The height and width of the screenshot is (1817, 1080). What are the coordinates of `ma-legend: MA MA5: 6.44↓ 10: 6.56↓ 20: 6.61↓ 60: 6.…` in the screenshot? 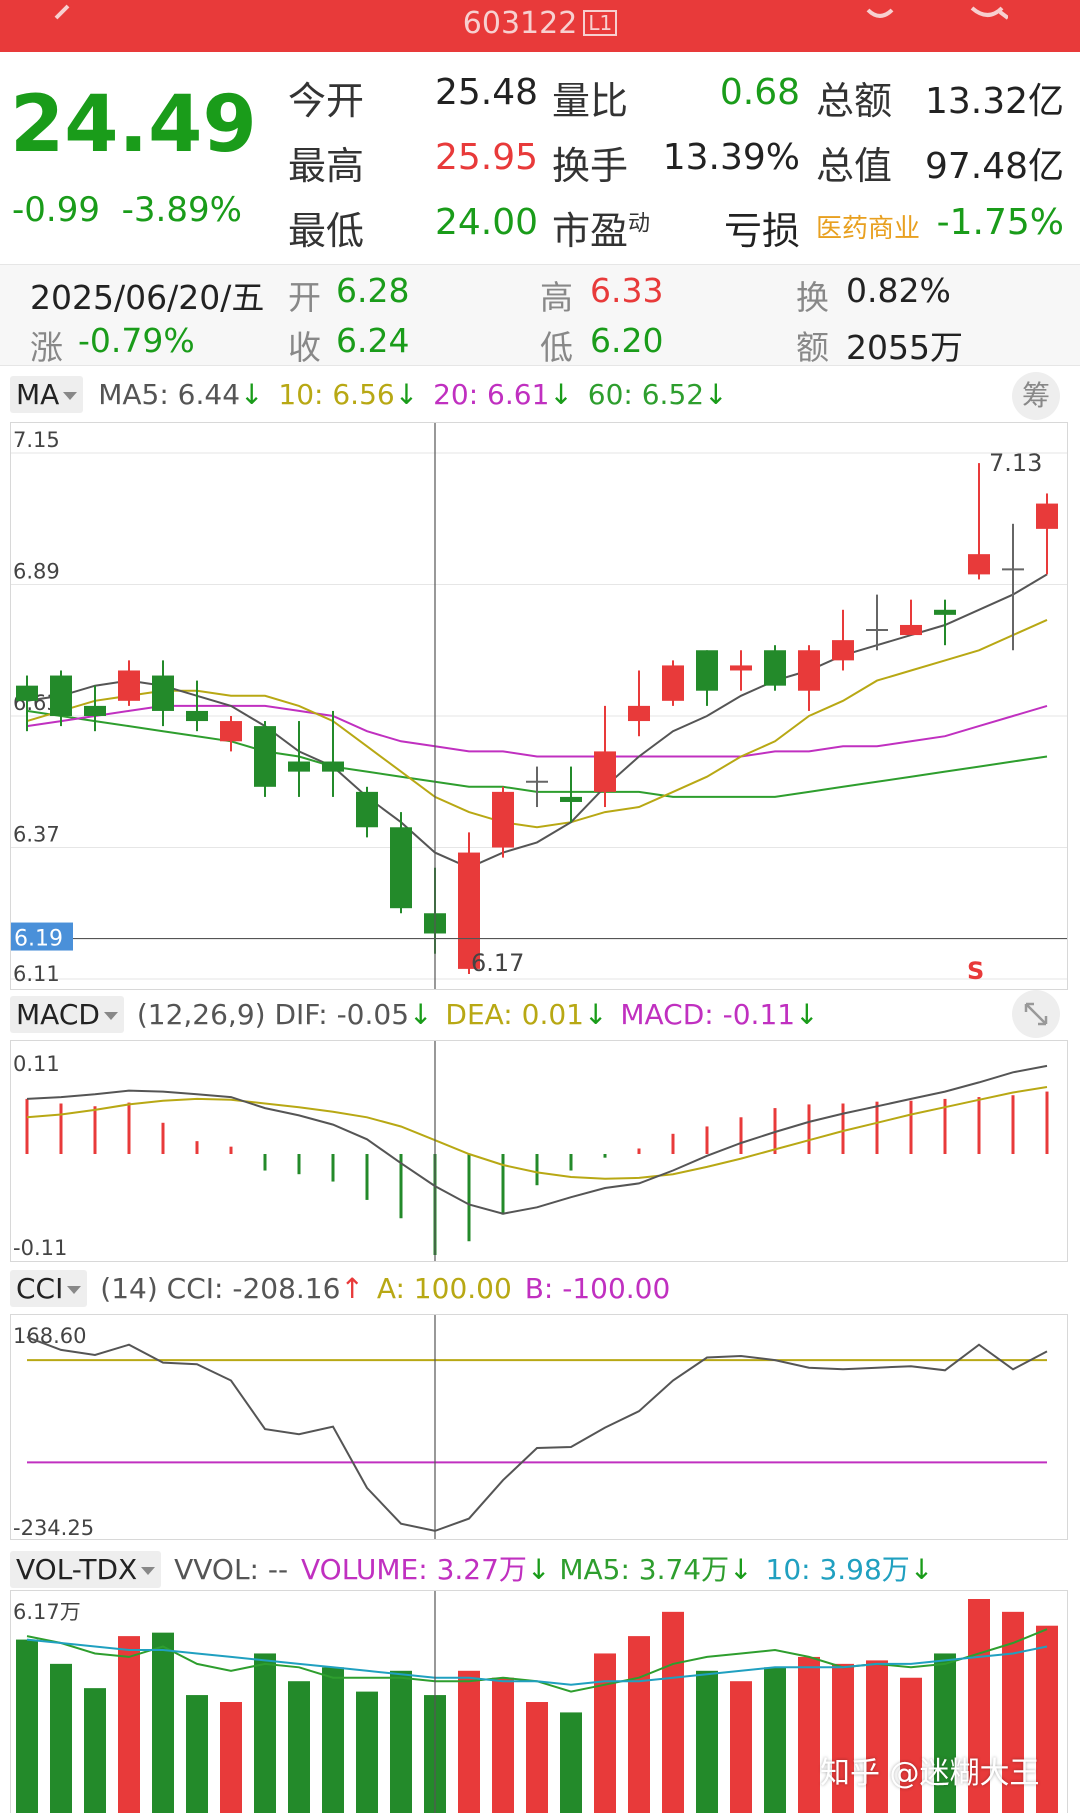 It's located at (540, 394).